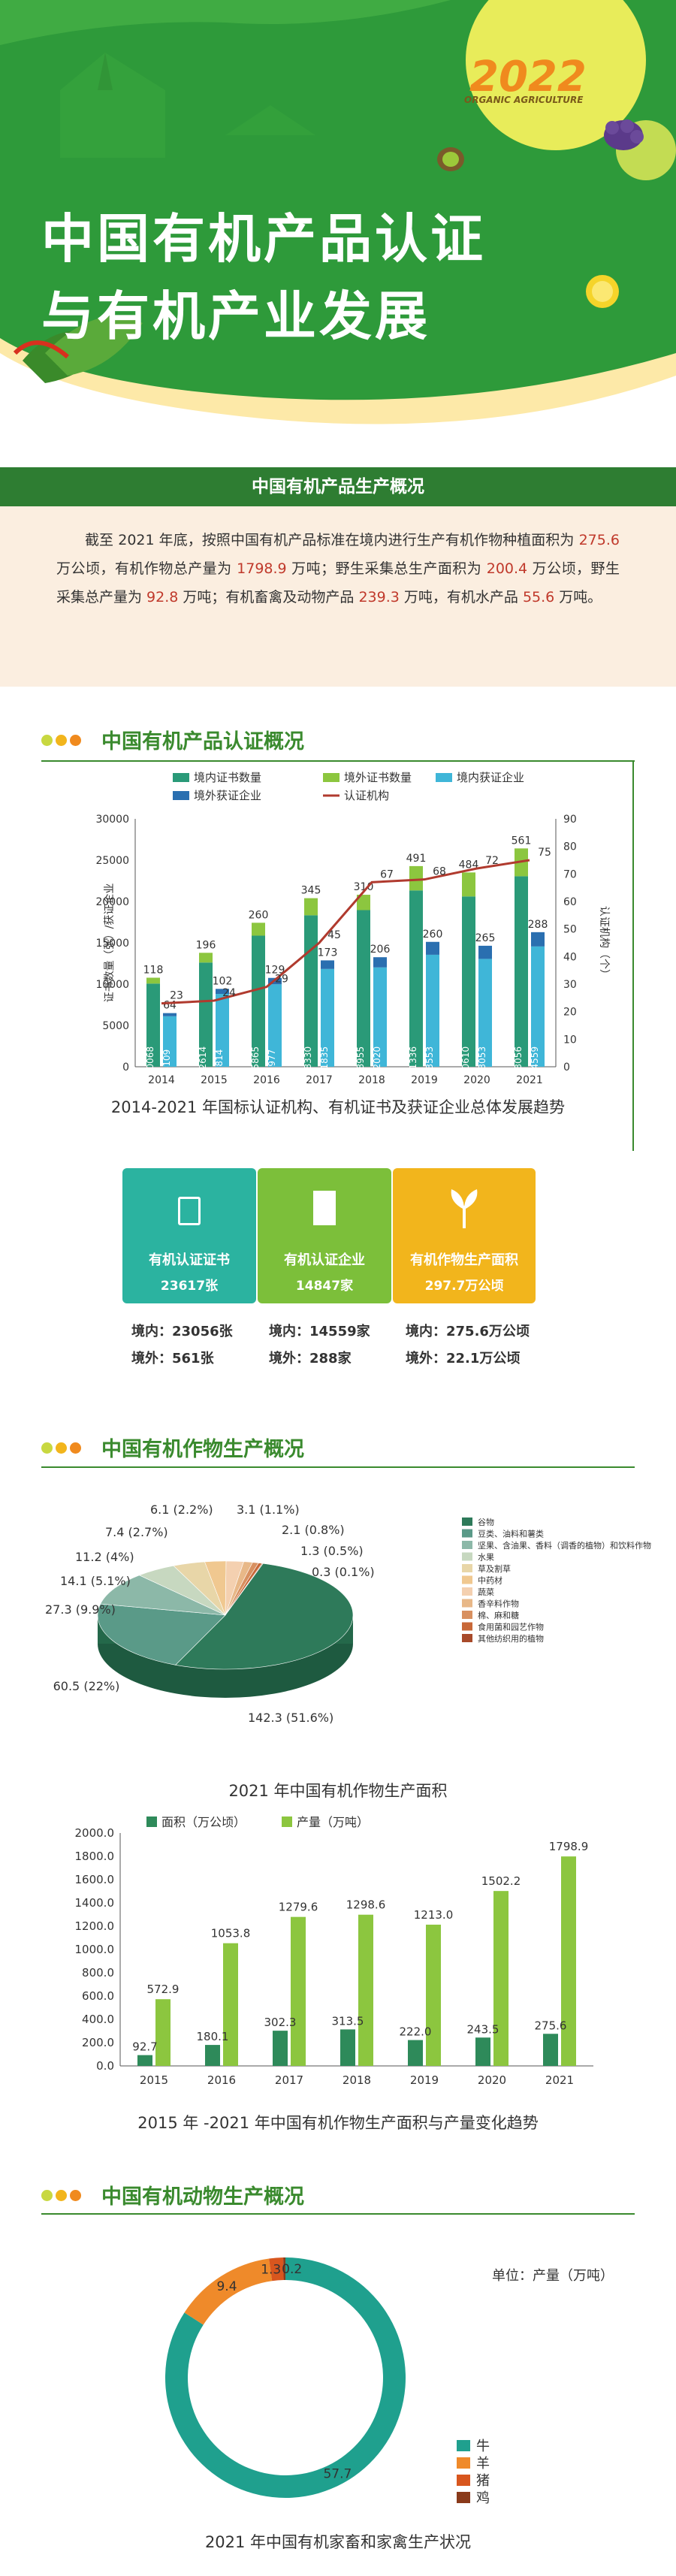 The image size is (676, 2576). Describe the element at coordinates (95, 1879) in the screenshot. I see `y-tick-label: 1600.0` at that location.